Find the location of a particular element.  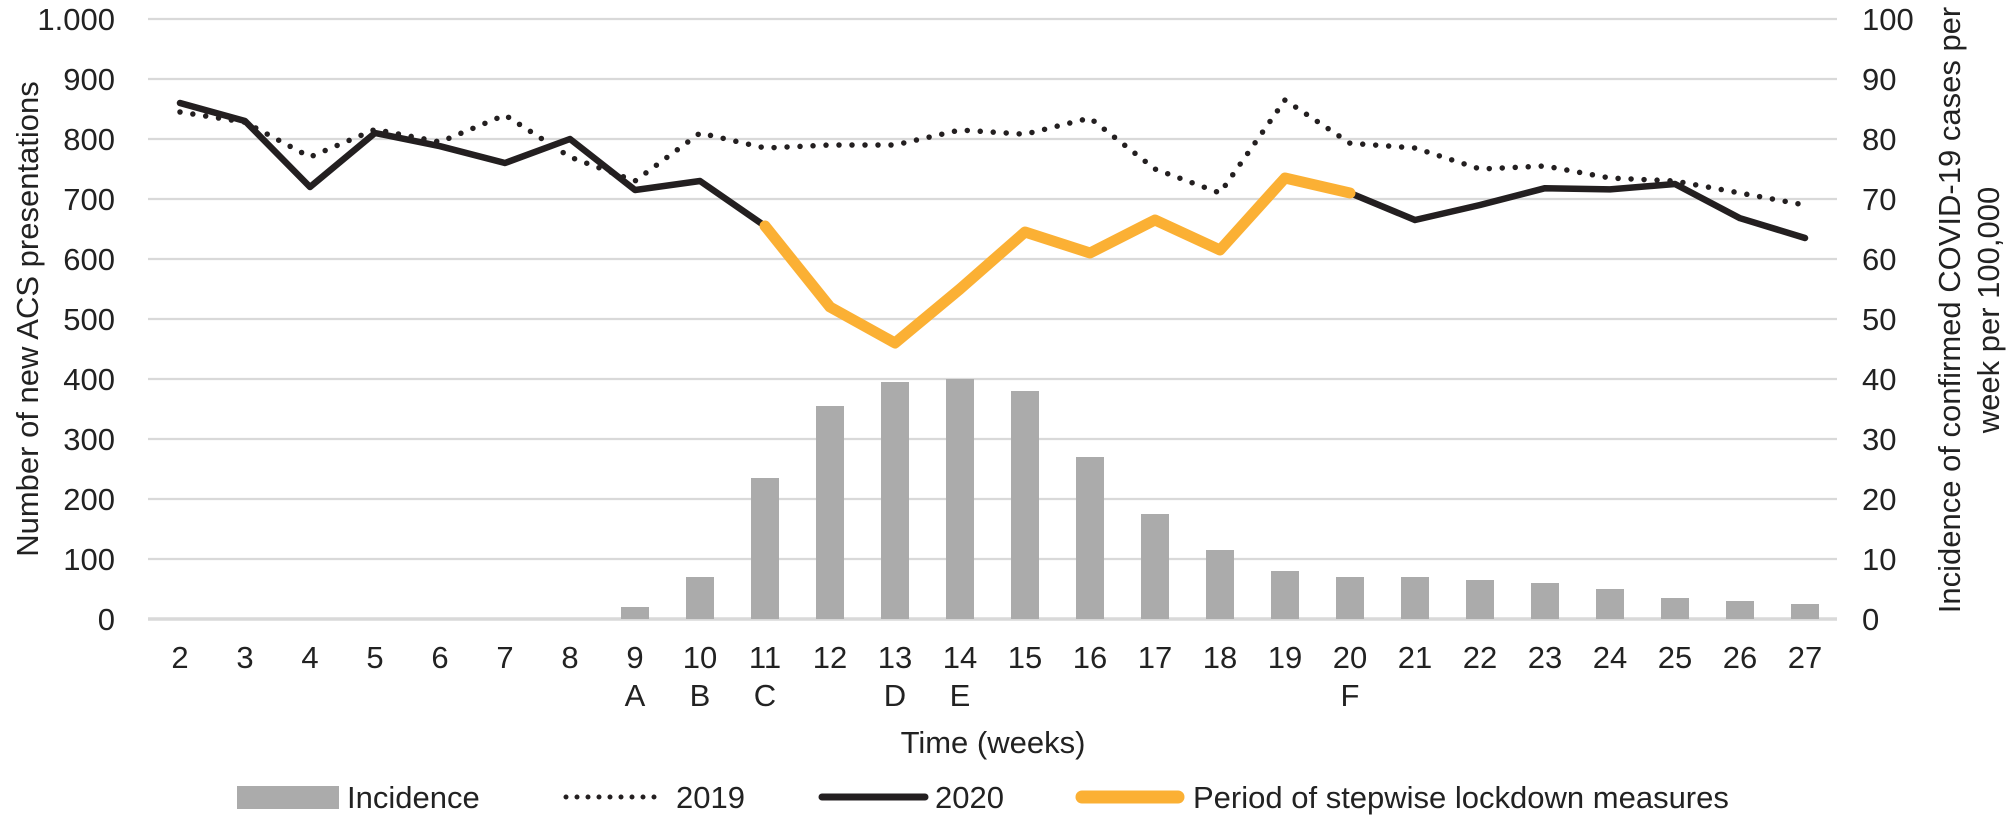

right-tick-10: 10 is located at coordinates (1879, 559).